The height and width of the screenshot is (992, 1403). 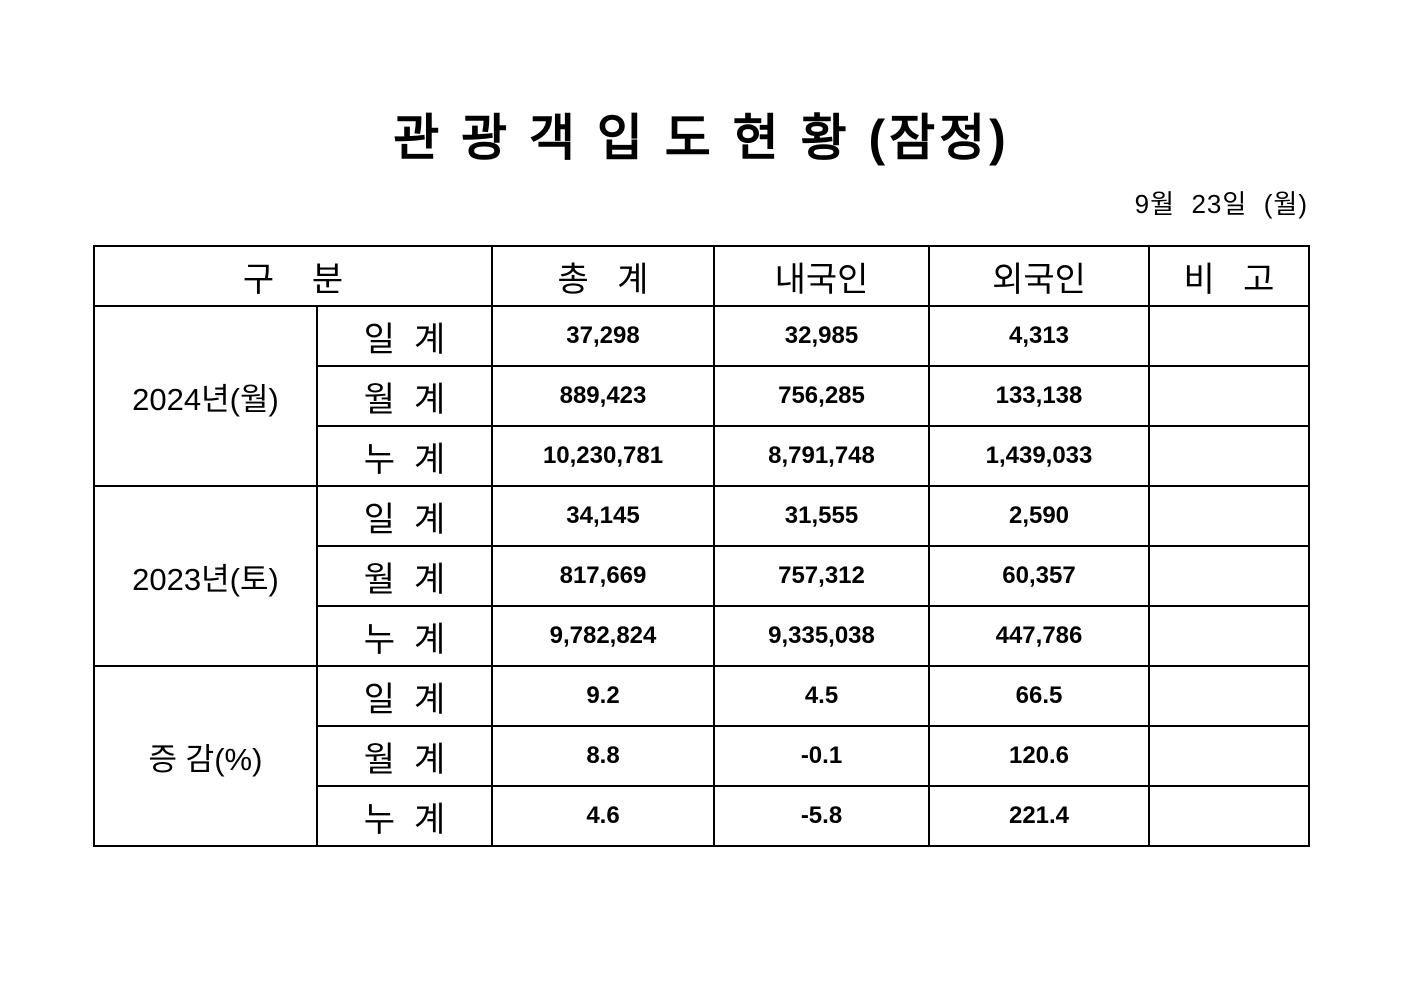 I want to click on table-row: 누 계 9,782,824 9,335,038 447,786, so click(x=702, y=636).